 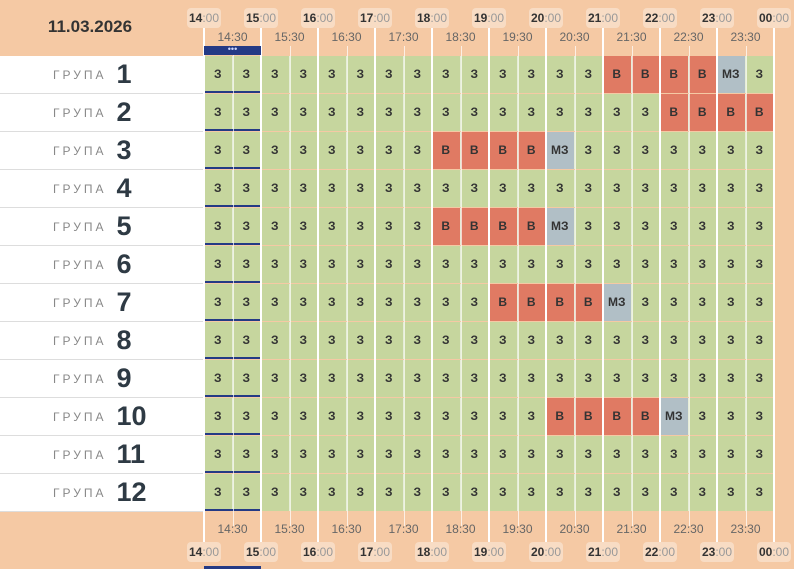 I want to click on current-date: 11.03.2026, so click(x=90, y=26).